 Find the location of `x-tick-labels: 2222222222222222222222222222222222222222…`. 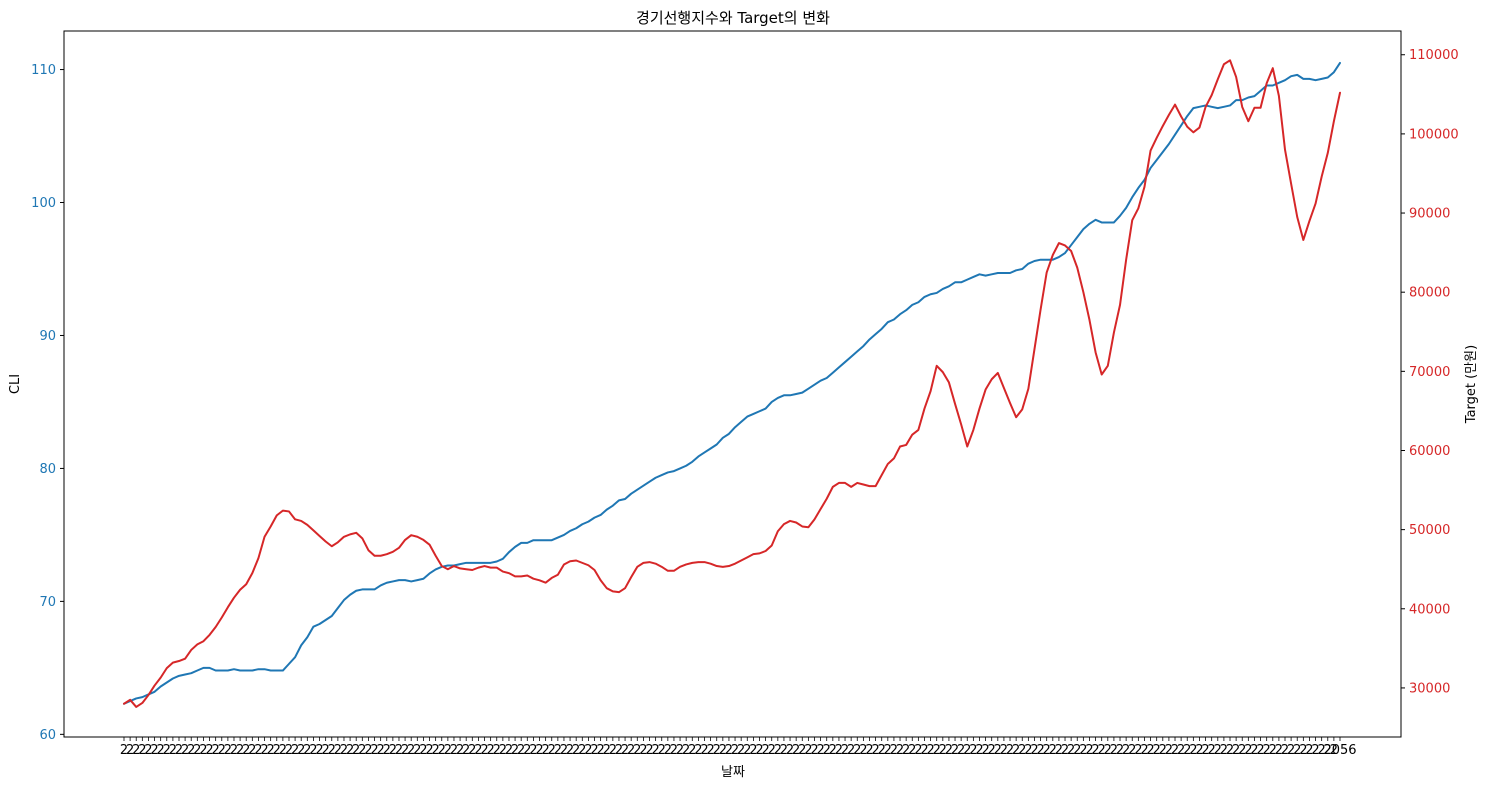

x-tick-labels: 2222222222222222222222222222222222222222… is located at coordinates (738, 750).